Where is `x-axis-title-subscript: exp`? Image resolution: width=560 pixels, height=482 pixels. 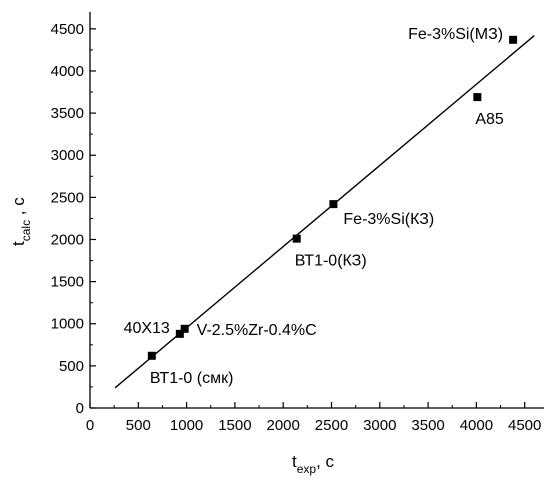 x-axis-title-subscript: exp is located at coordinates (307, 469).